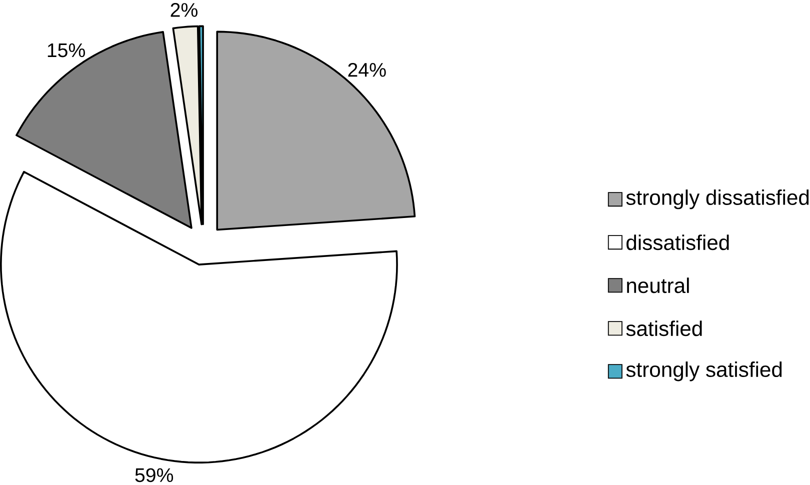 This screenshot has height=485, width=810. I want to click on legend-label: satisfied, so click(664, 328).